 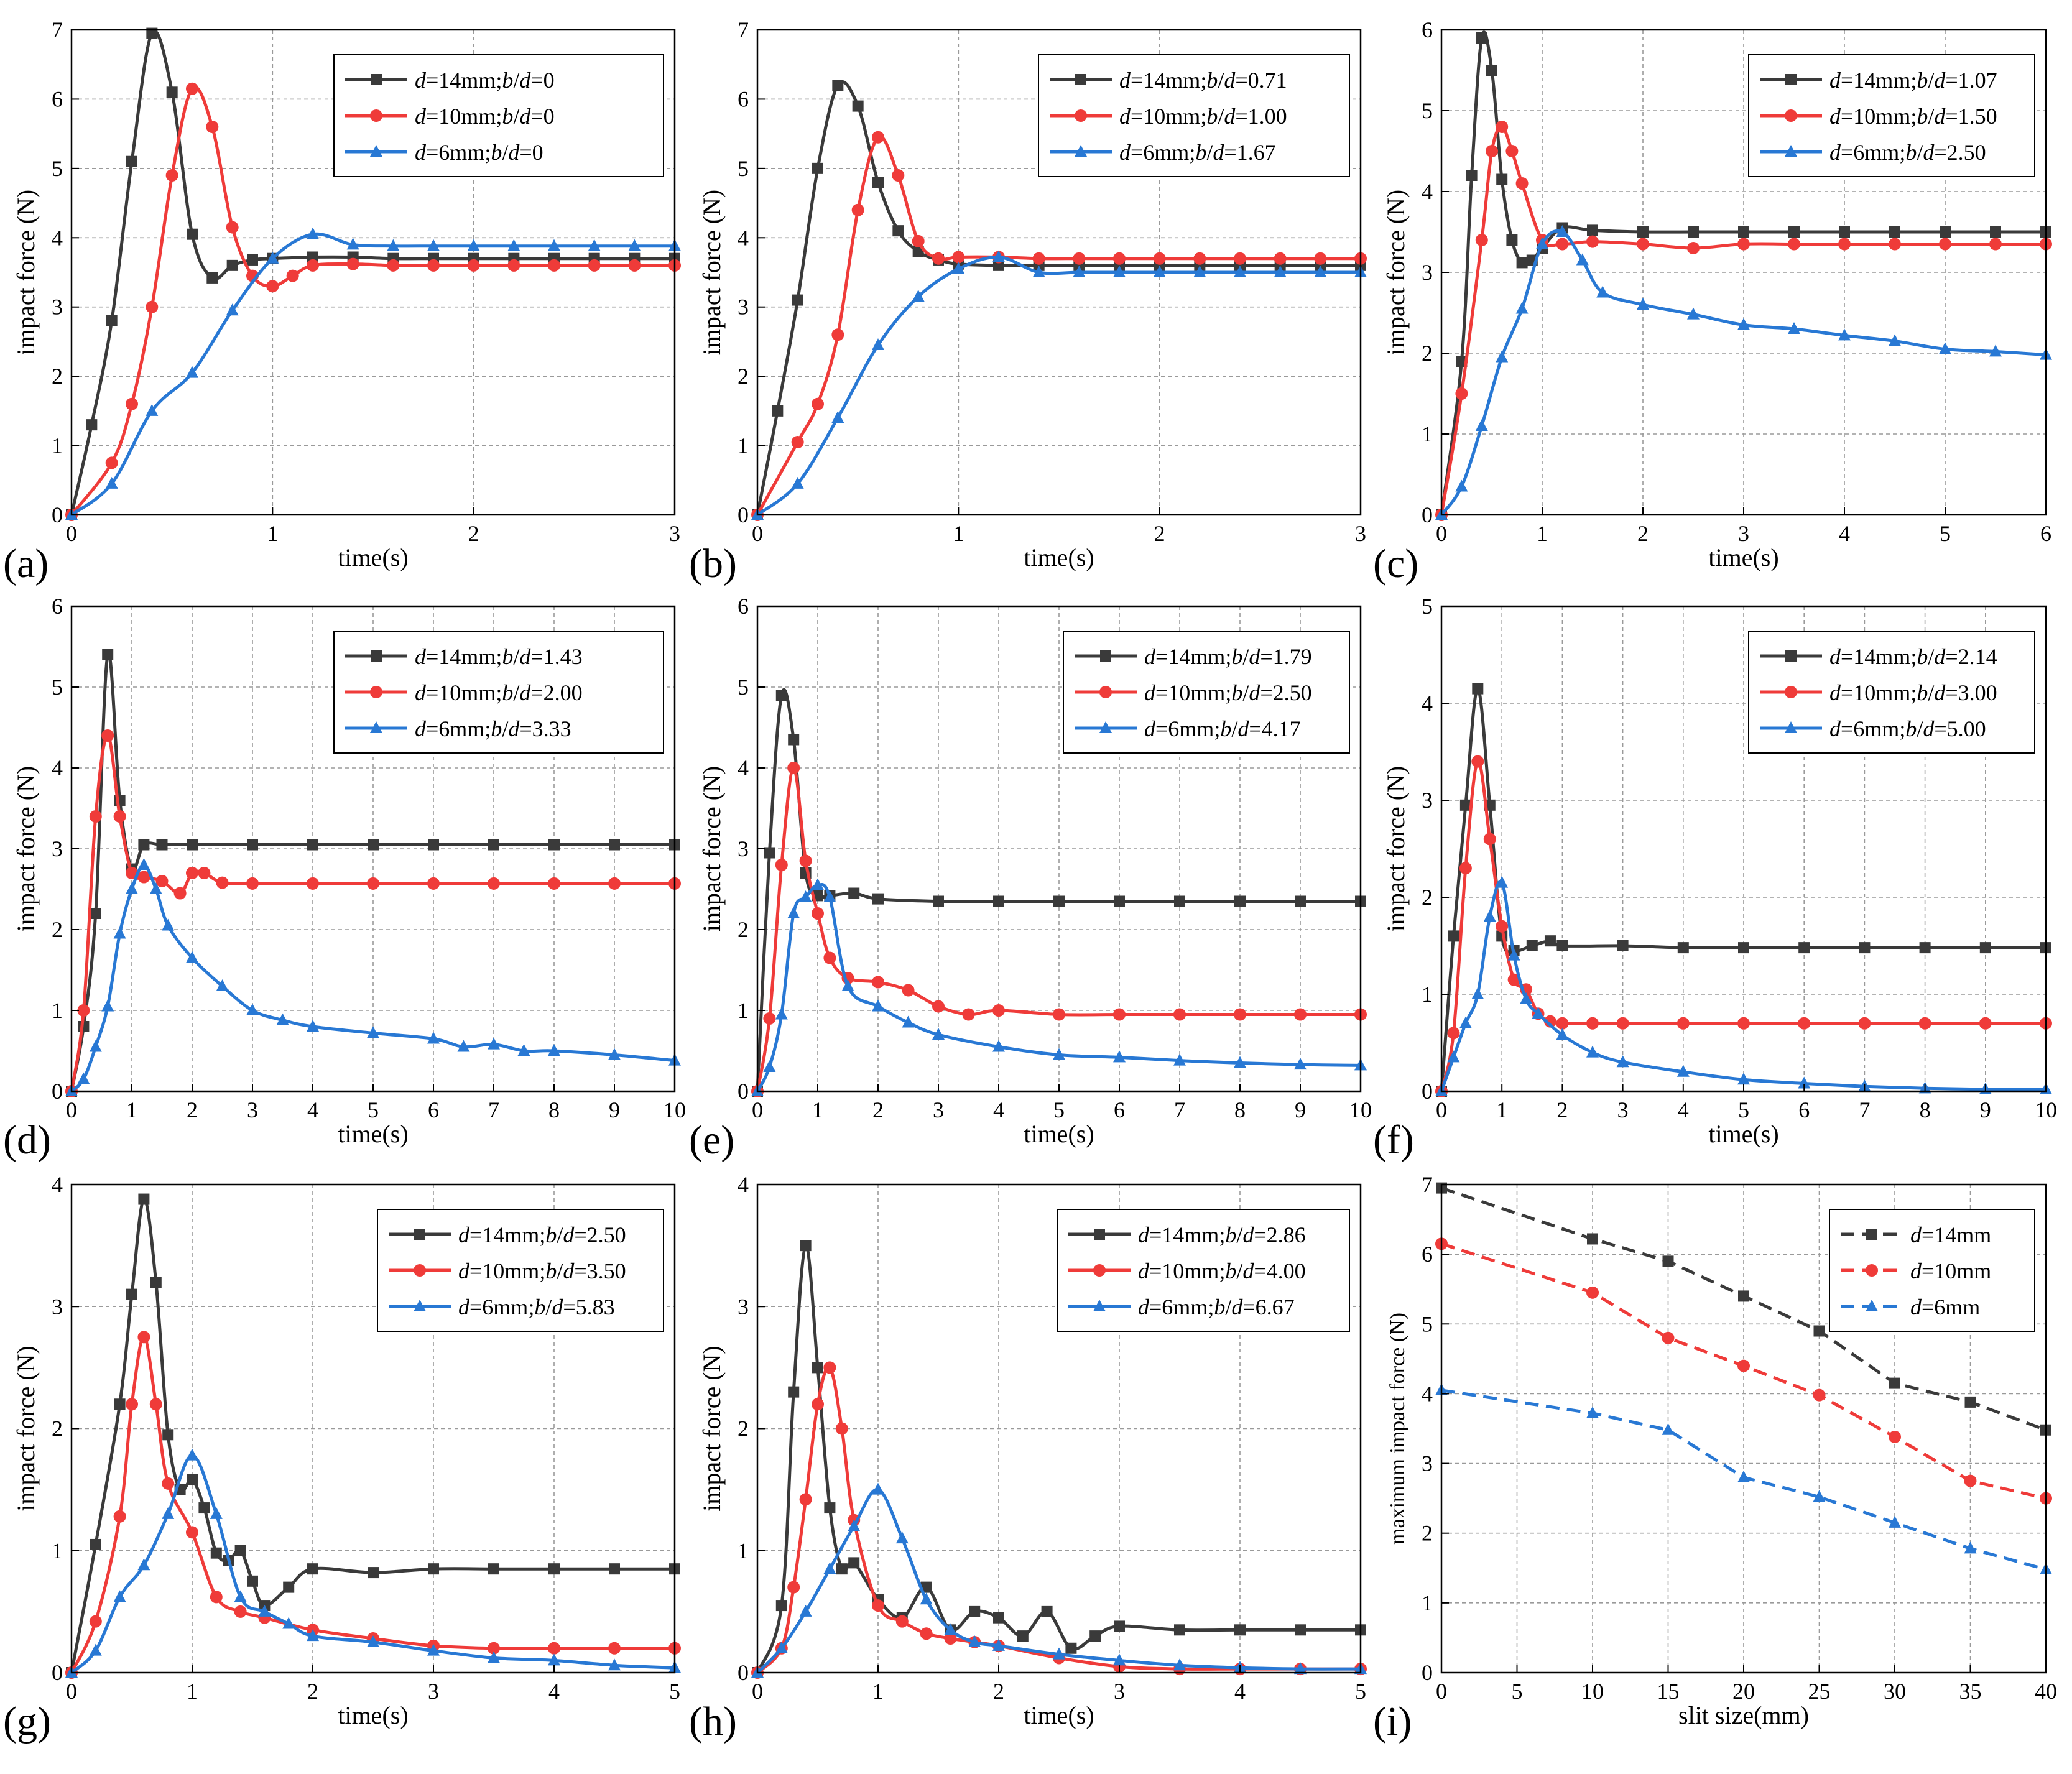 What do you see at coordinates (498, 115) in the screenshot?
I see `legend: d=14mm;b/d=0 d=10mm;b/d=0 d=6mm;b/d=0` at bounding box center [498, 115].